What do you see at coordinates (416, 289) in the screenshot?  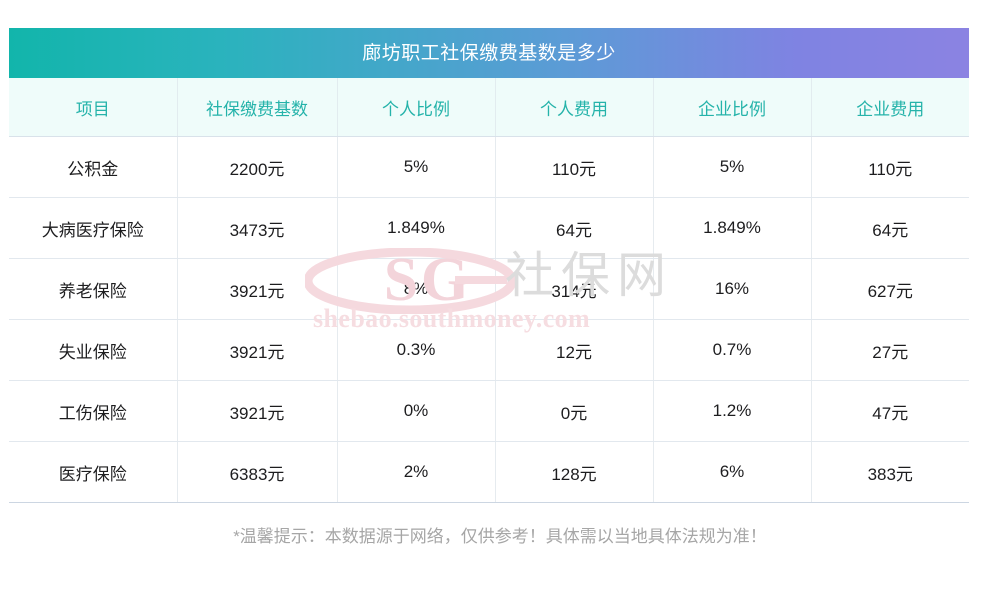 I see `cell-personal-rate: 8%` at bounding box center [416, 289].